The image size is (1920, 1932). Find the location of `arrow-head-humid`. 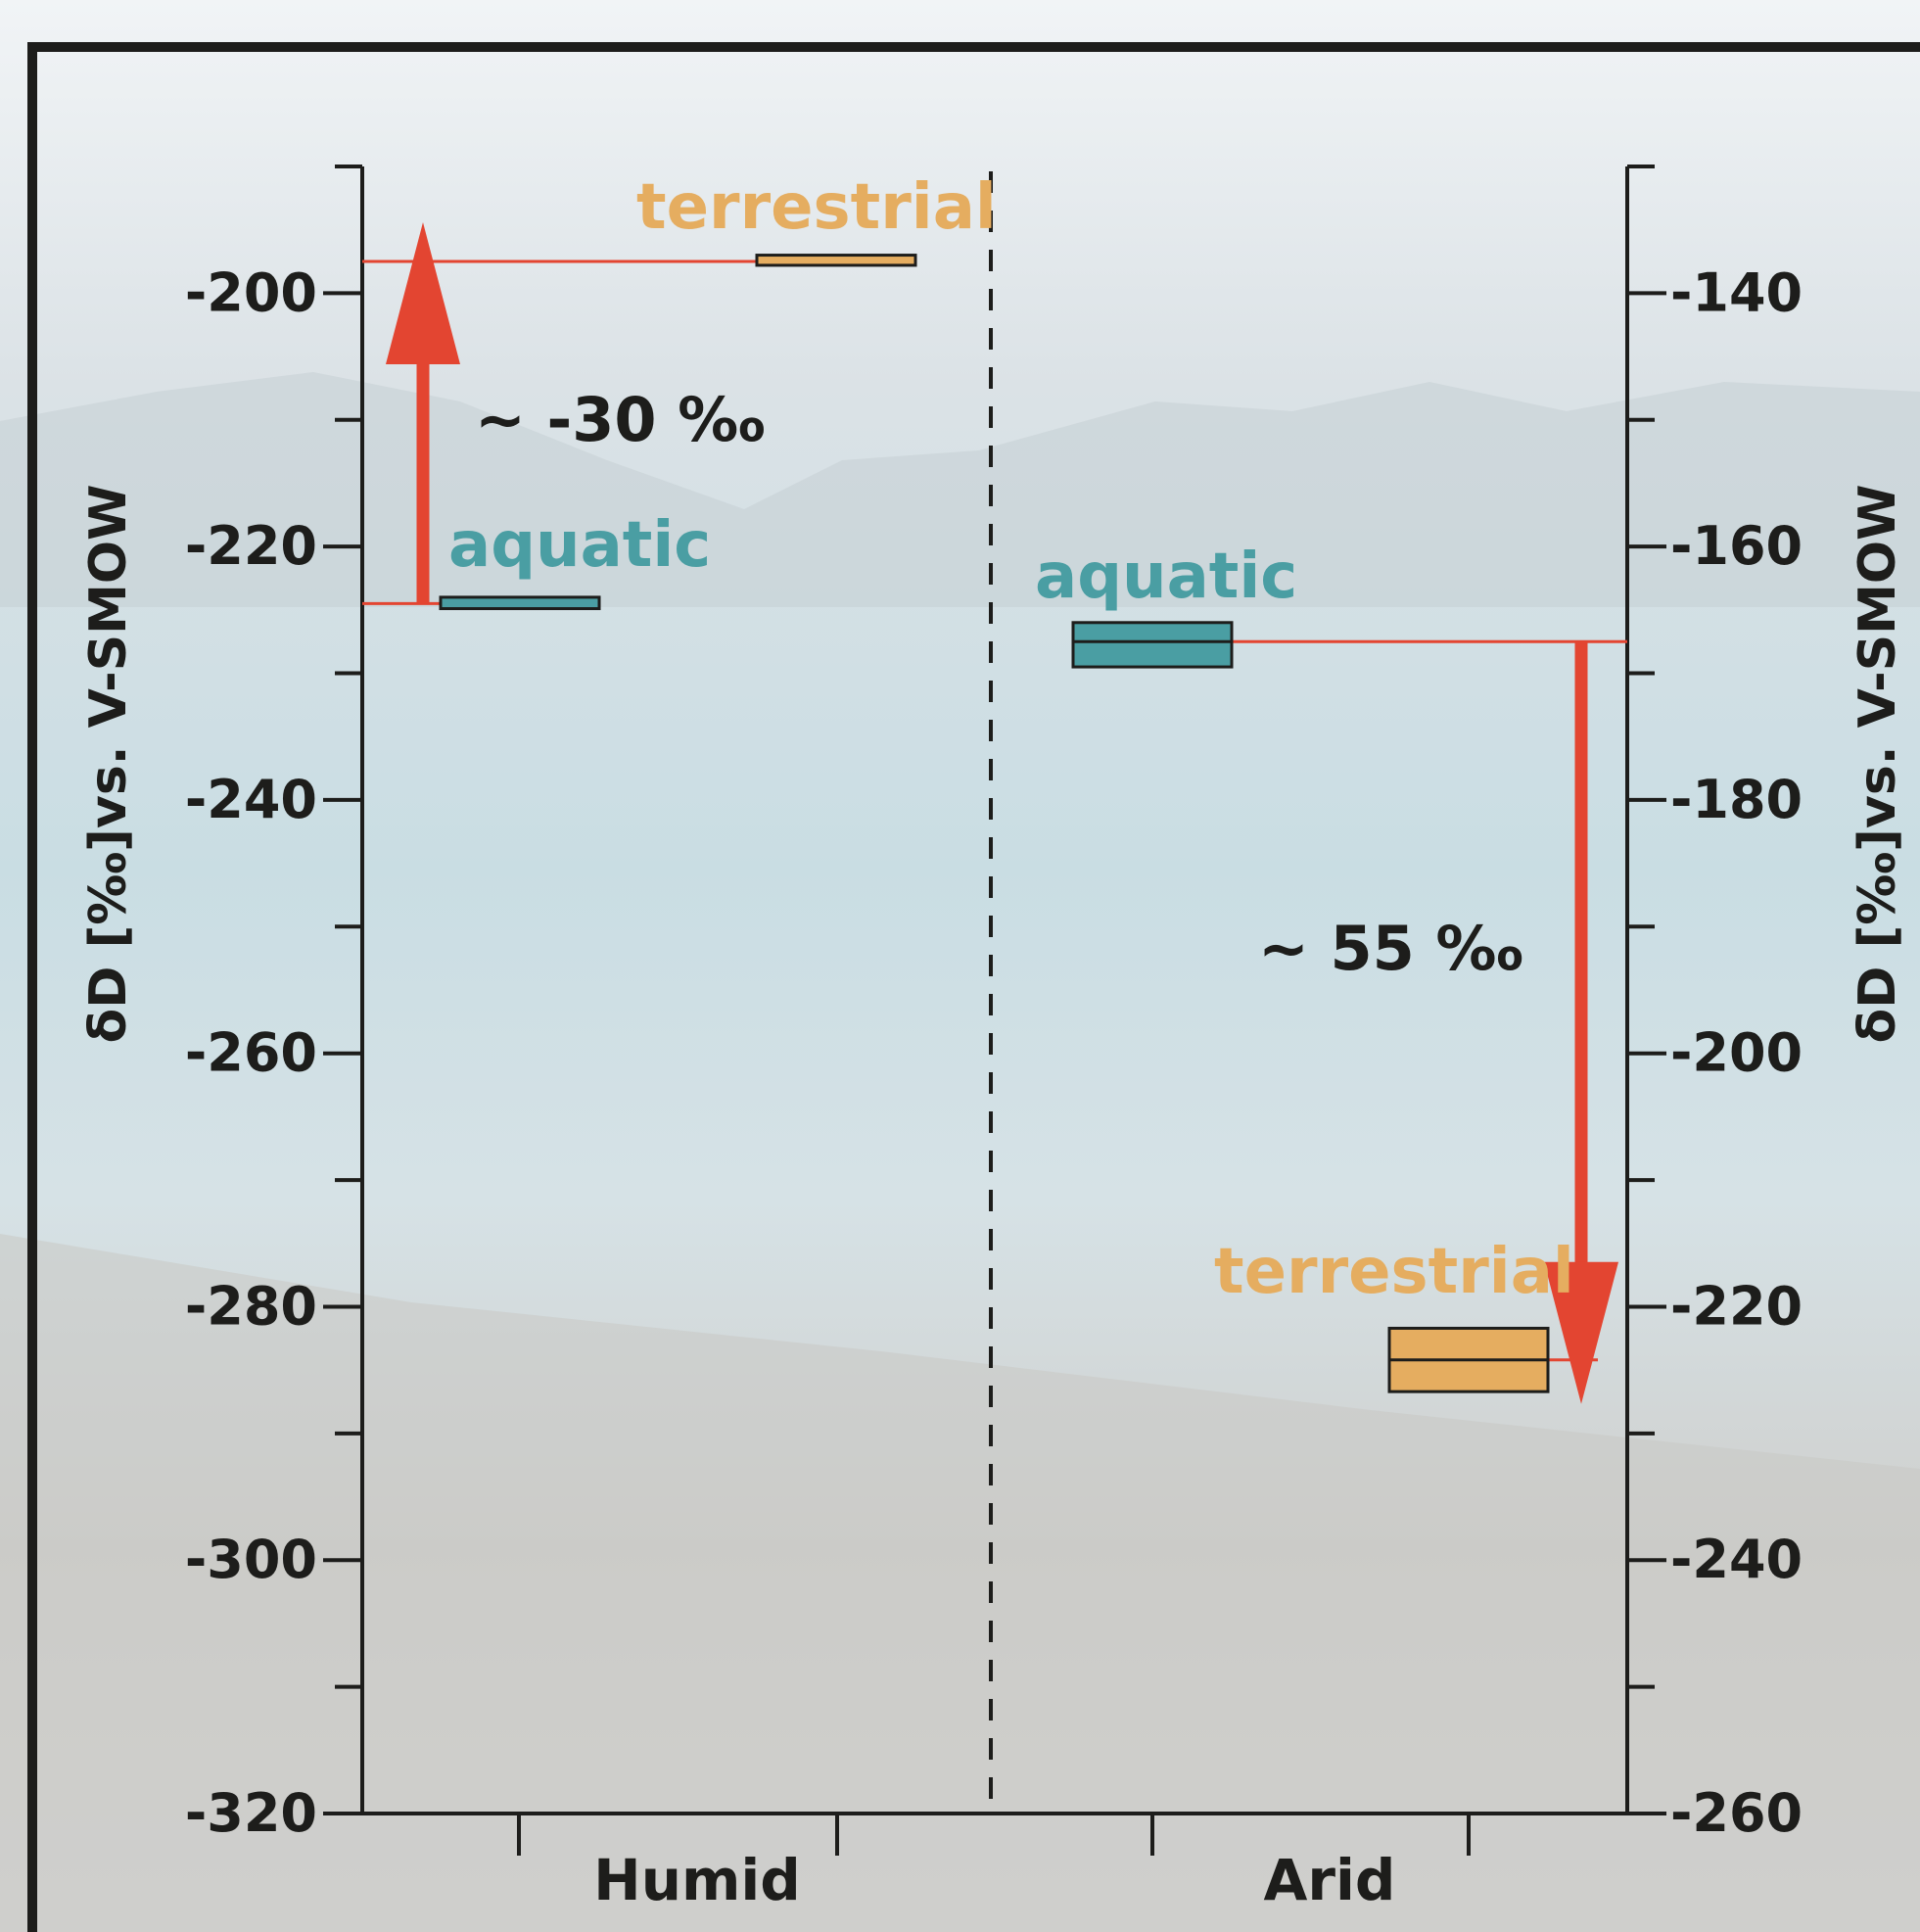

arrow-head-humid is located at coordinates (423, 294).